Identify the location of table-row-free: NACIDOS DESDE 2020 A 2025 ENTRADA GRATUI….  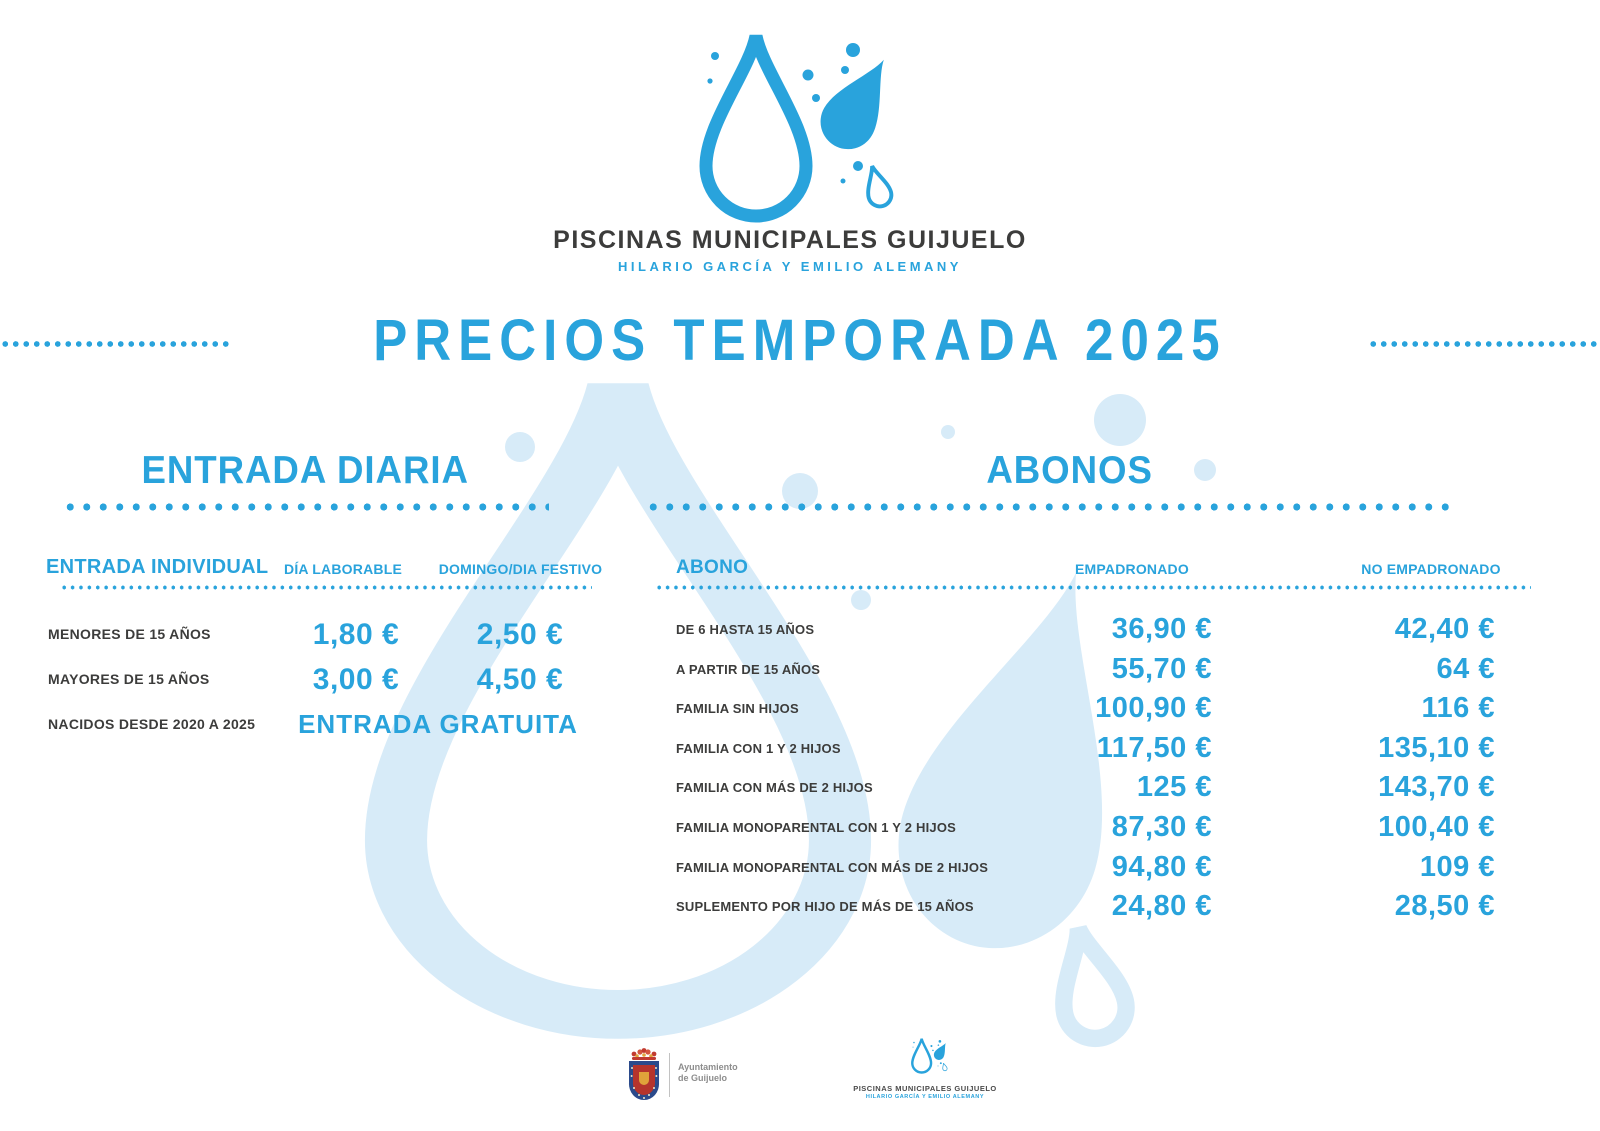
(320, 724).